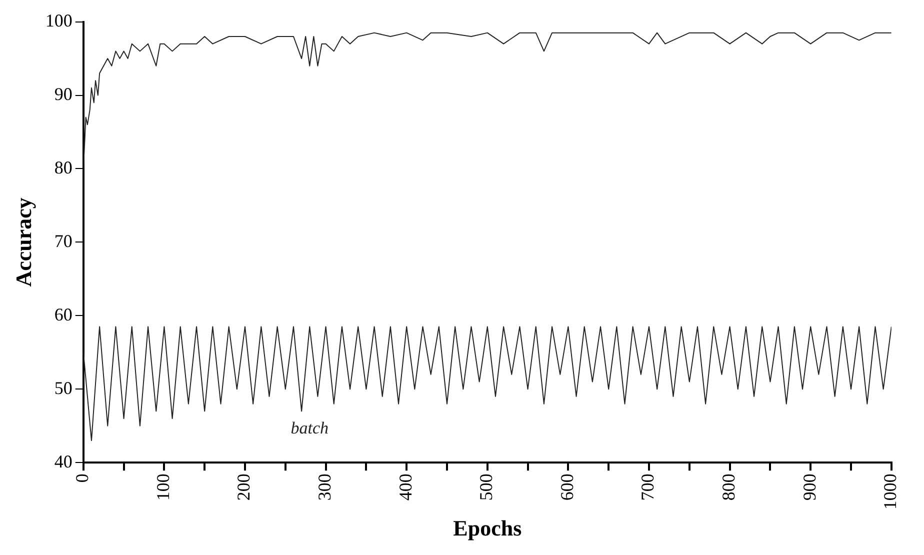 This screenshot has width=924, height=555. Describe the element at coordinates (63, 167) in the screenshot. I see `y-tick-label: 80` at that location.